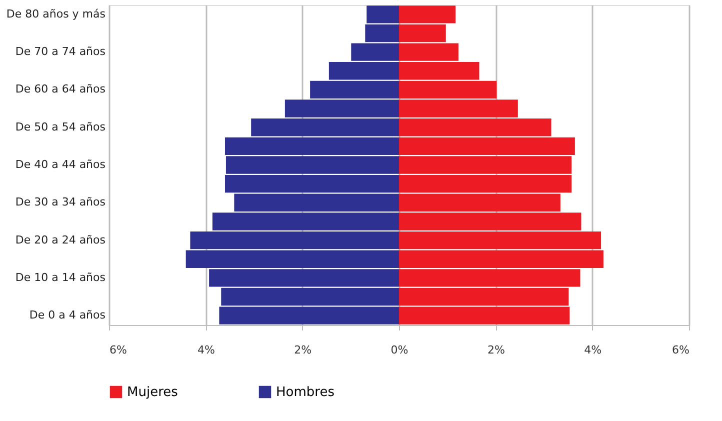  What do you see at coordinates (60, 277) in the screenshot?
I see `y-tick-label: De 10 a 14 años` at bounding box center [60, 277].